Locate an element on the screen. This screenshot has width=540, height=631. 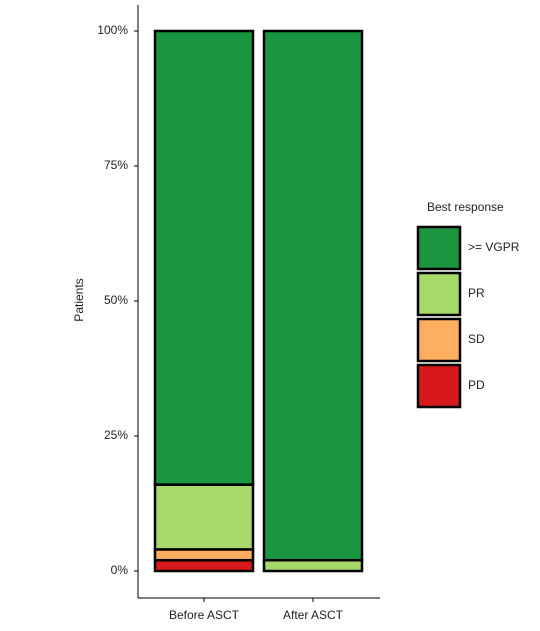
x-tick-label: After ASCT is located at coordinates (313, 615).